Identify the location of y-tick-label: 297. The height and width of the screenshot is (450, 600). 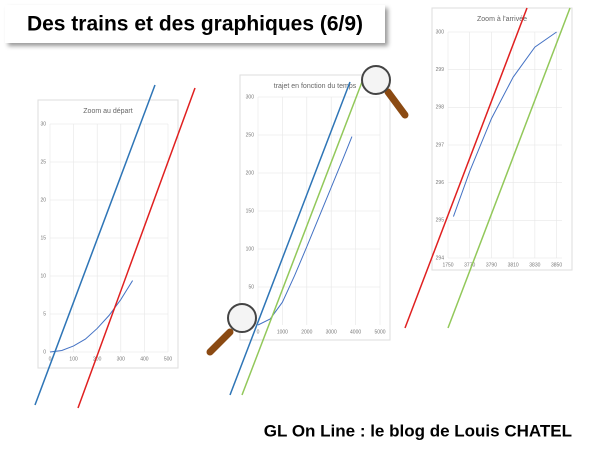
(440, 145).